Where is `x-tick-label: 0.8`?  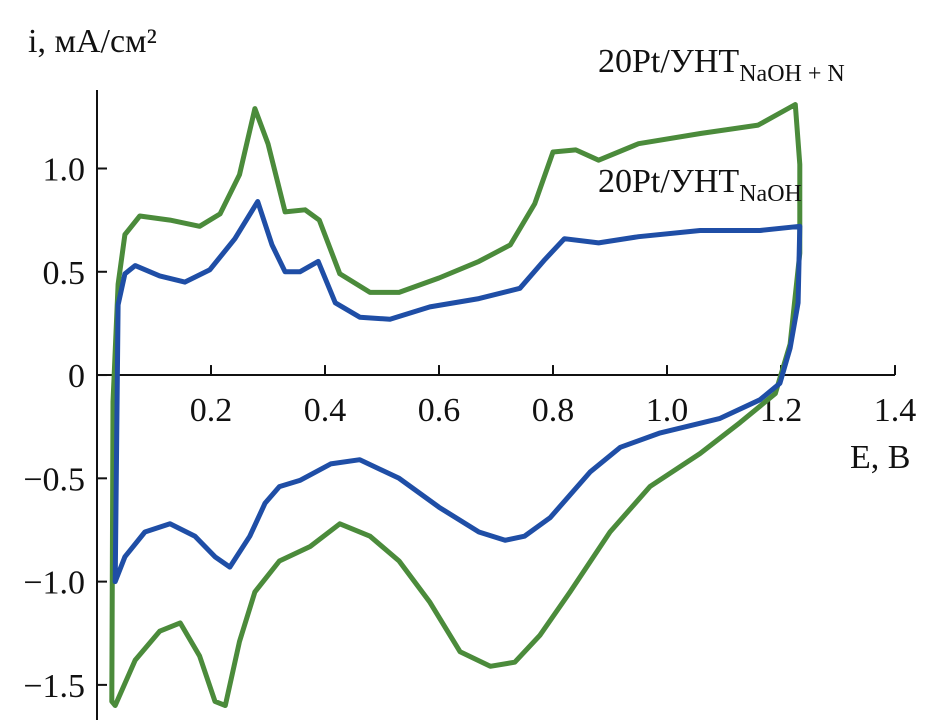 x-tick-label: 0.8 is located at coordinates (553, 410).